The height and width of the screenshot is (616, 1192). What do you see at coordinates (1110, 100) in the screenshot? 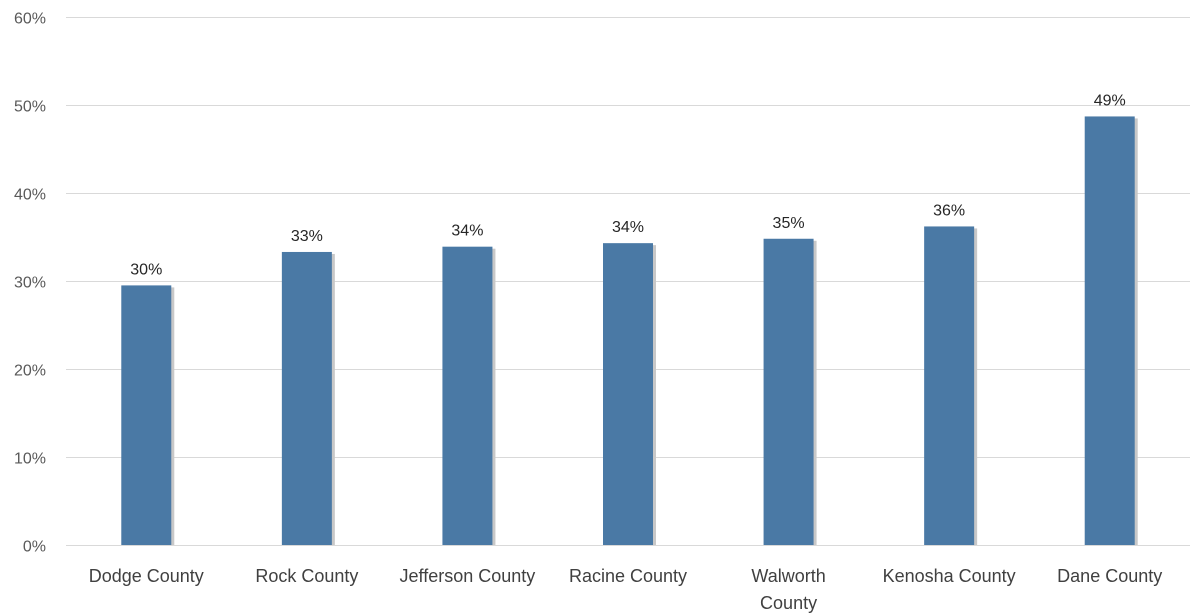
I see `data-label: 49%` at bounding box center [1110, 100].